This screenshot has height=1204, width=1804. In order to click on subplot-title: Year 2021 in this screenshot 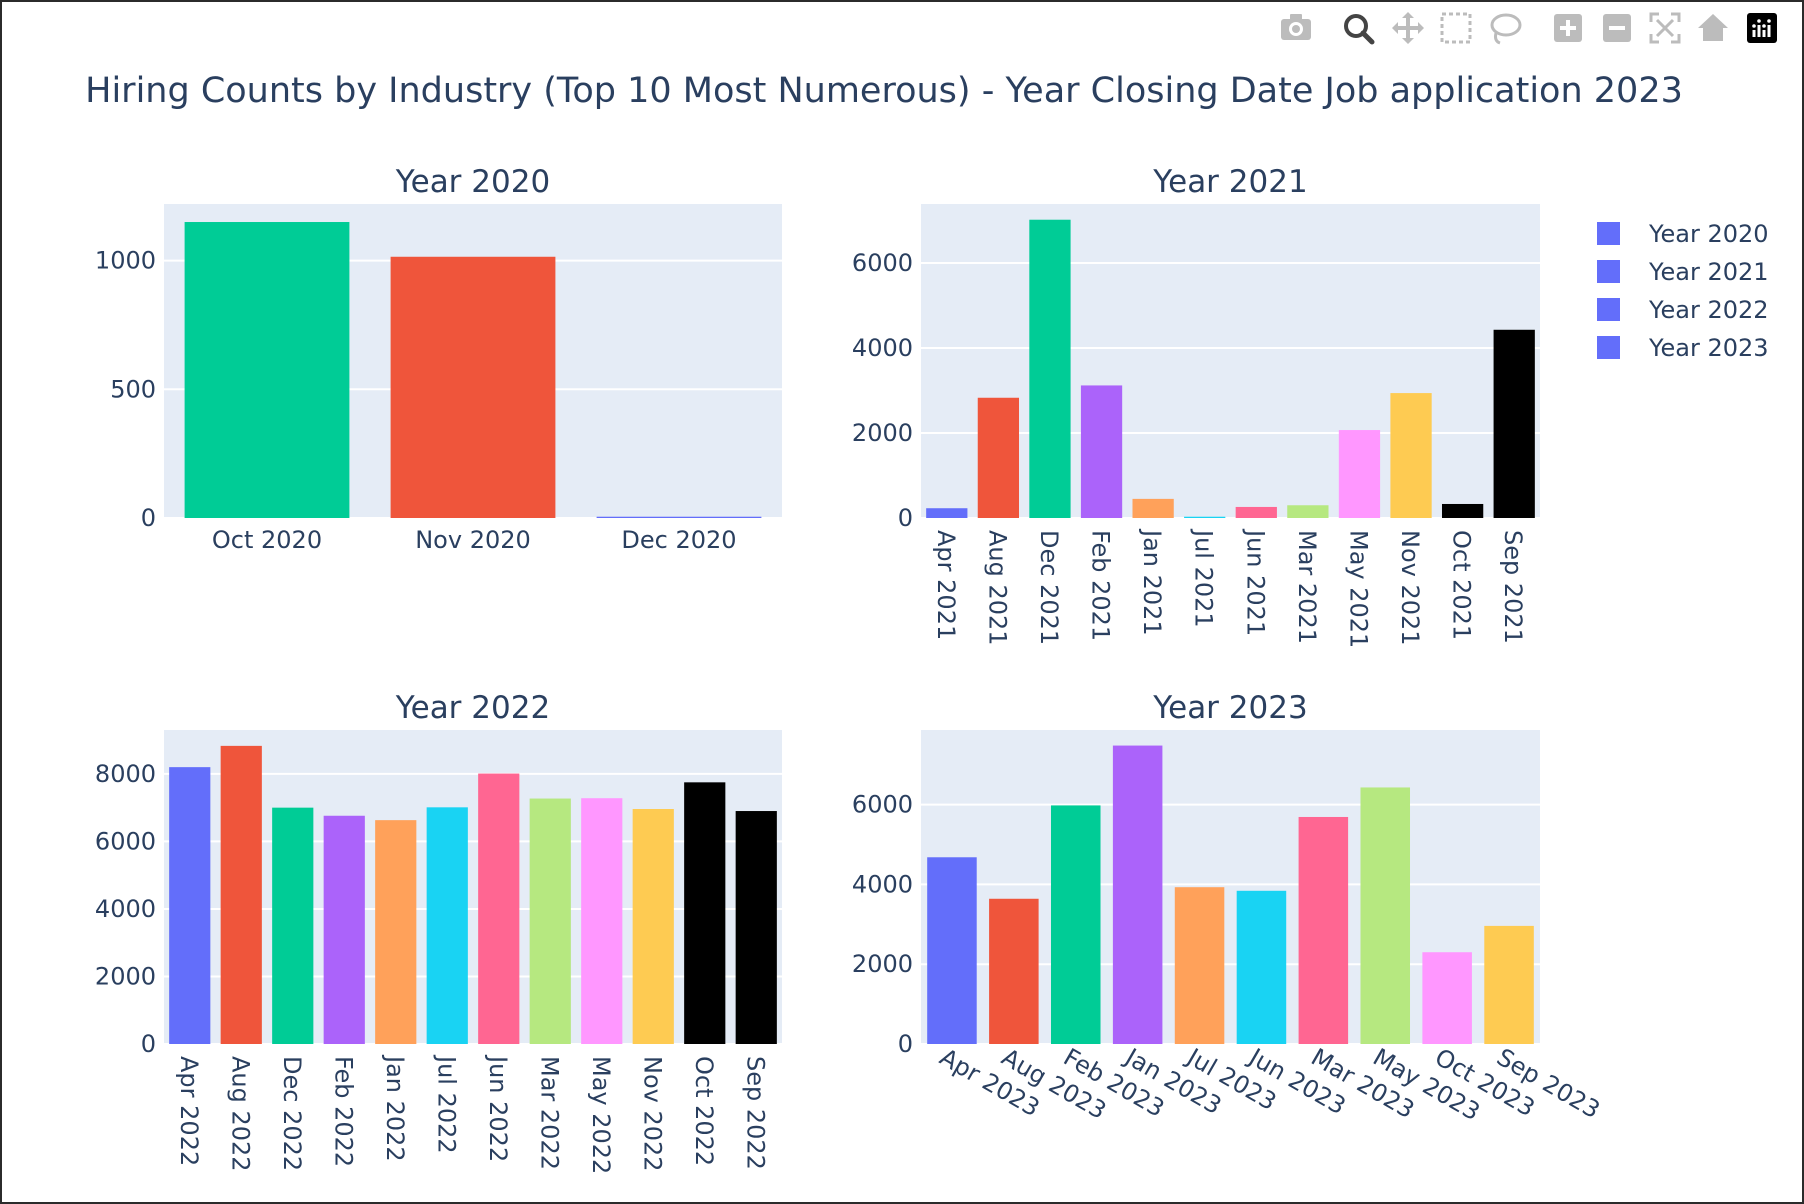, I will do `click(1229, 182)`.